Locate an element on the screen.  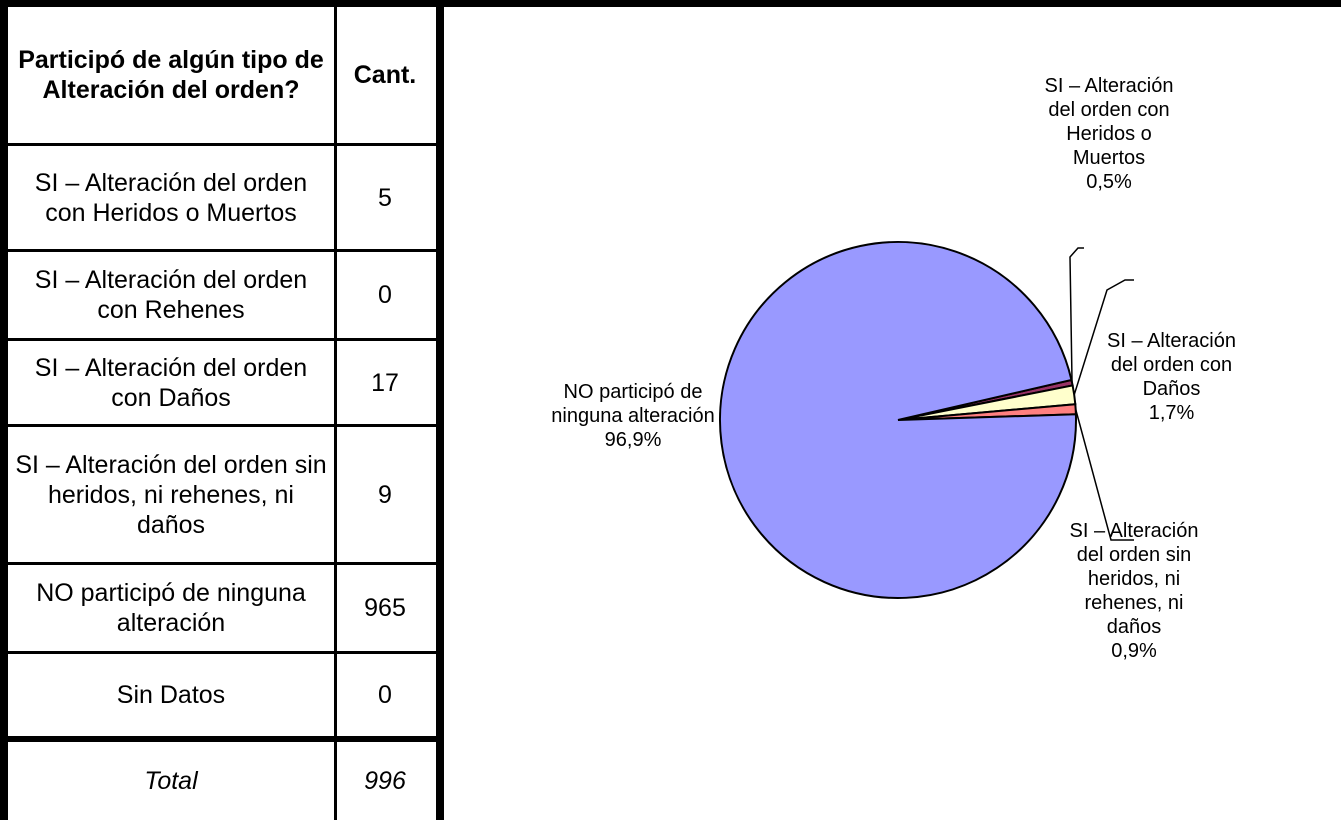
frame-left-border is located at coordinates (4, 410).